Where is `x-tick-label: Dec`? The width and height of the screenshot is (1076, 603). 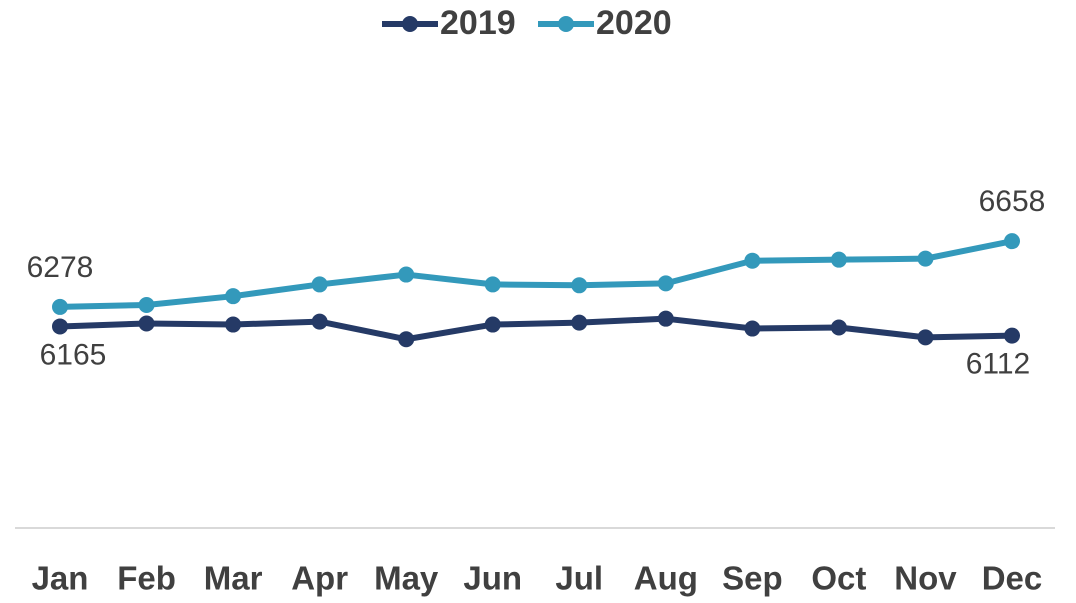
x-tick-label: Dec is located at coordinates (1012, 578).